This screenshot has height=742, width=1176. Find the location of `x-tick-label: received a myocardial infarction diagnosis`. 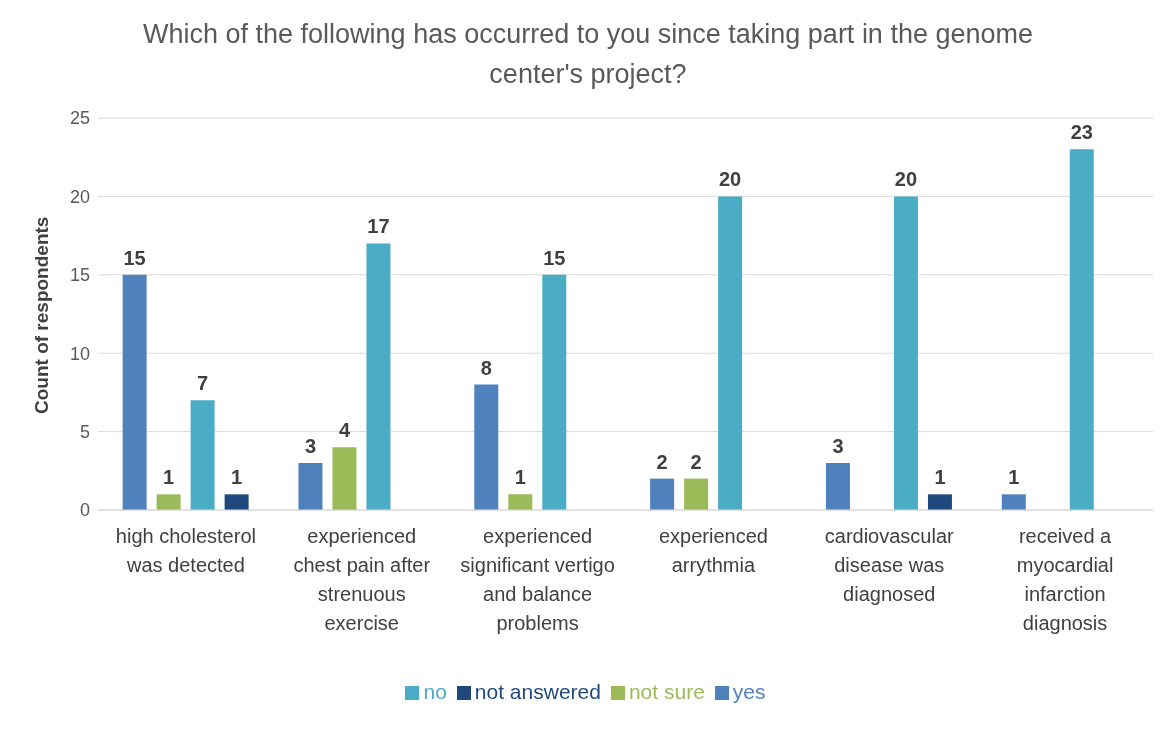

x-tick-label: received a myocardial infarction diagnosis is located at coordinates (1065, 580).